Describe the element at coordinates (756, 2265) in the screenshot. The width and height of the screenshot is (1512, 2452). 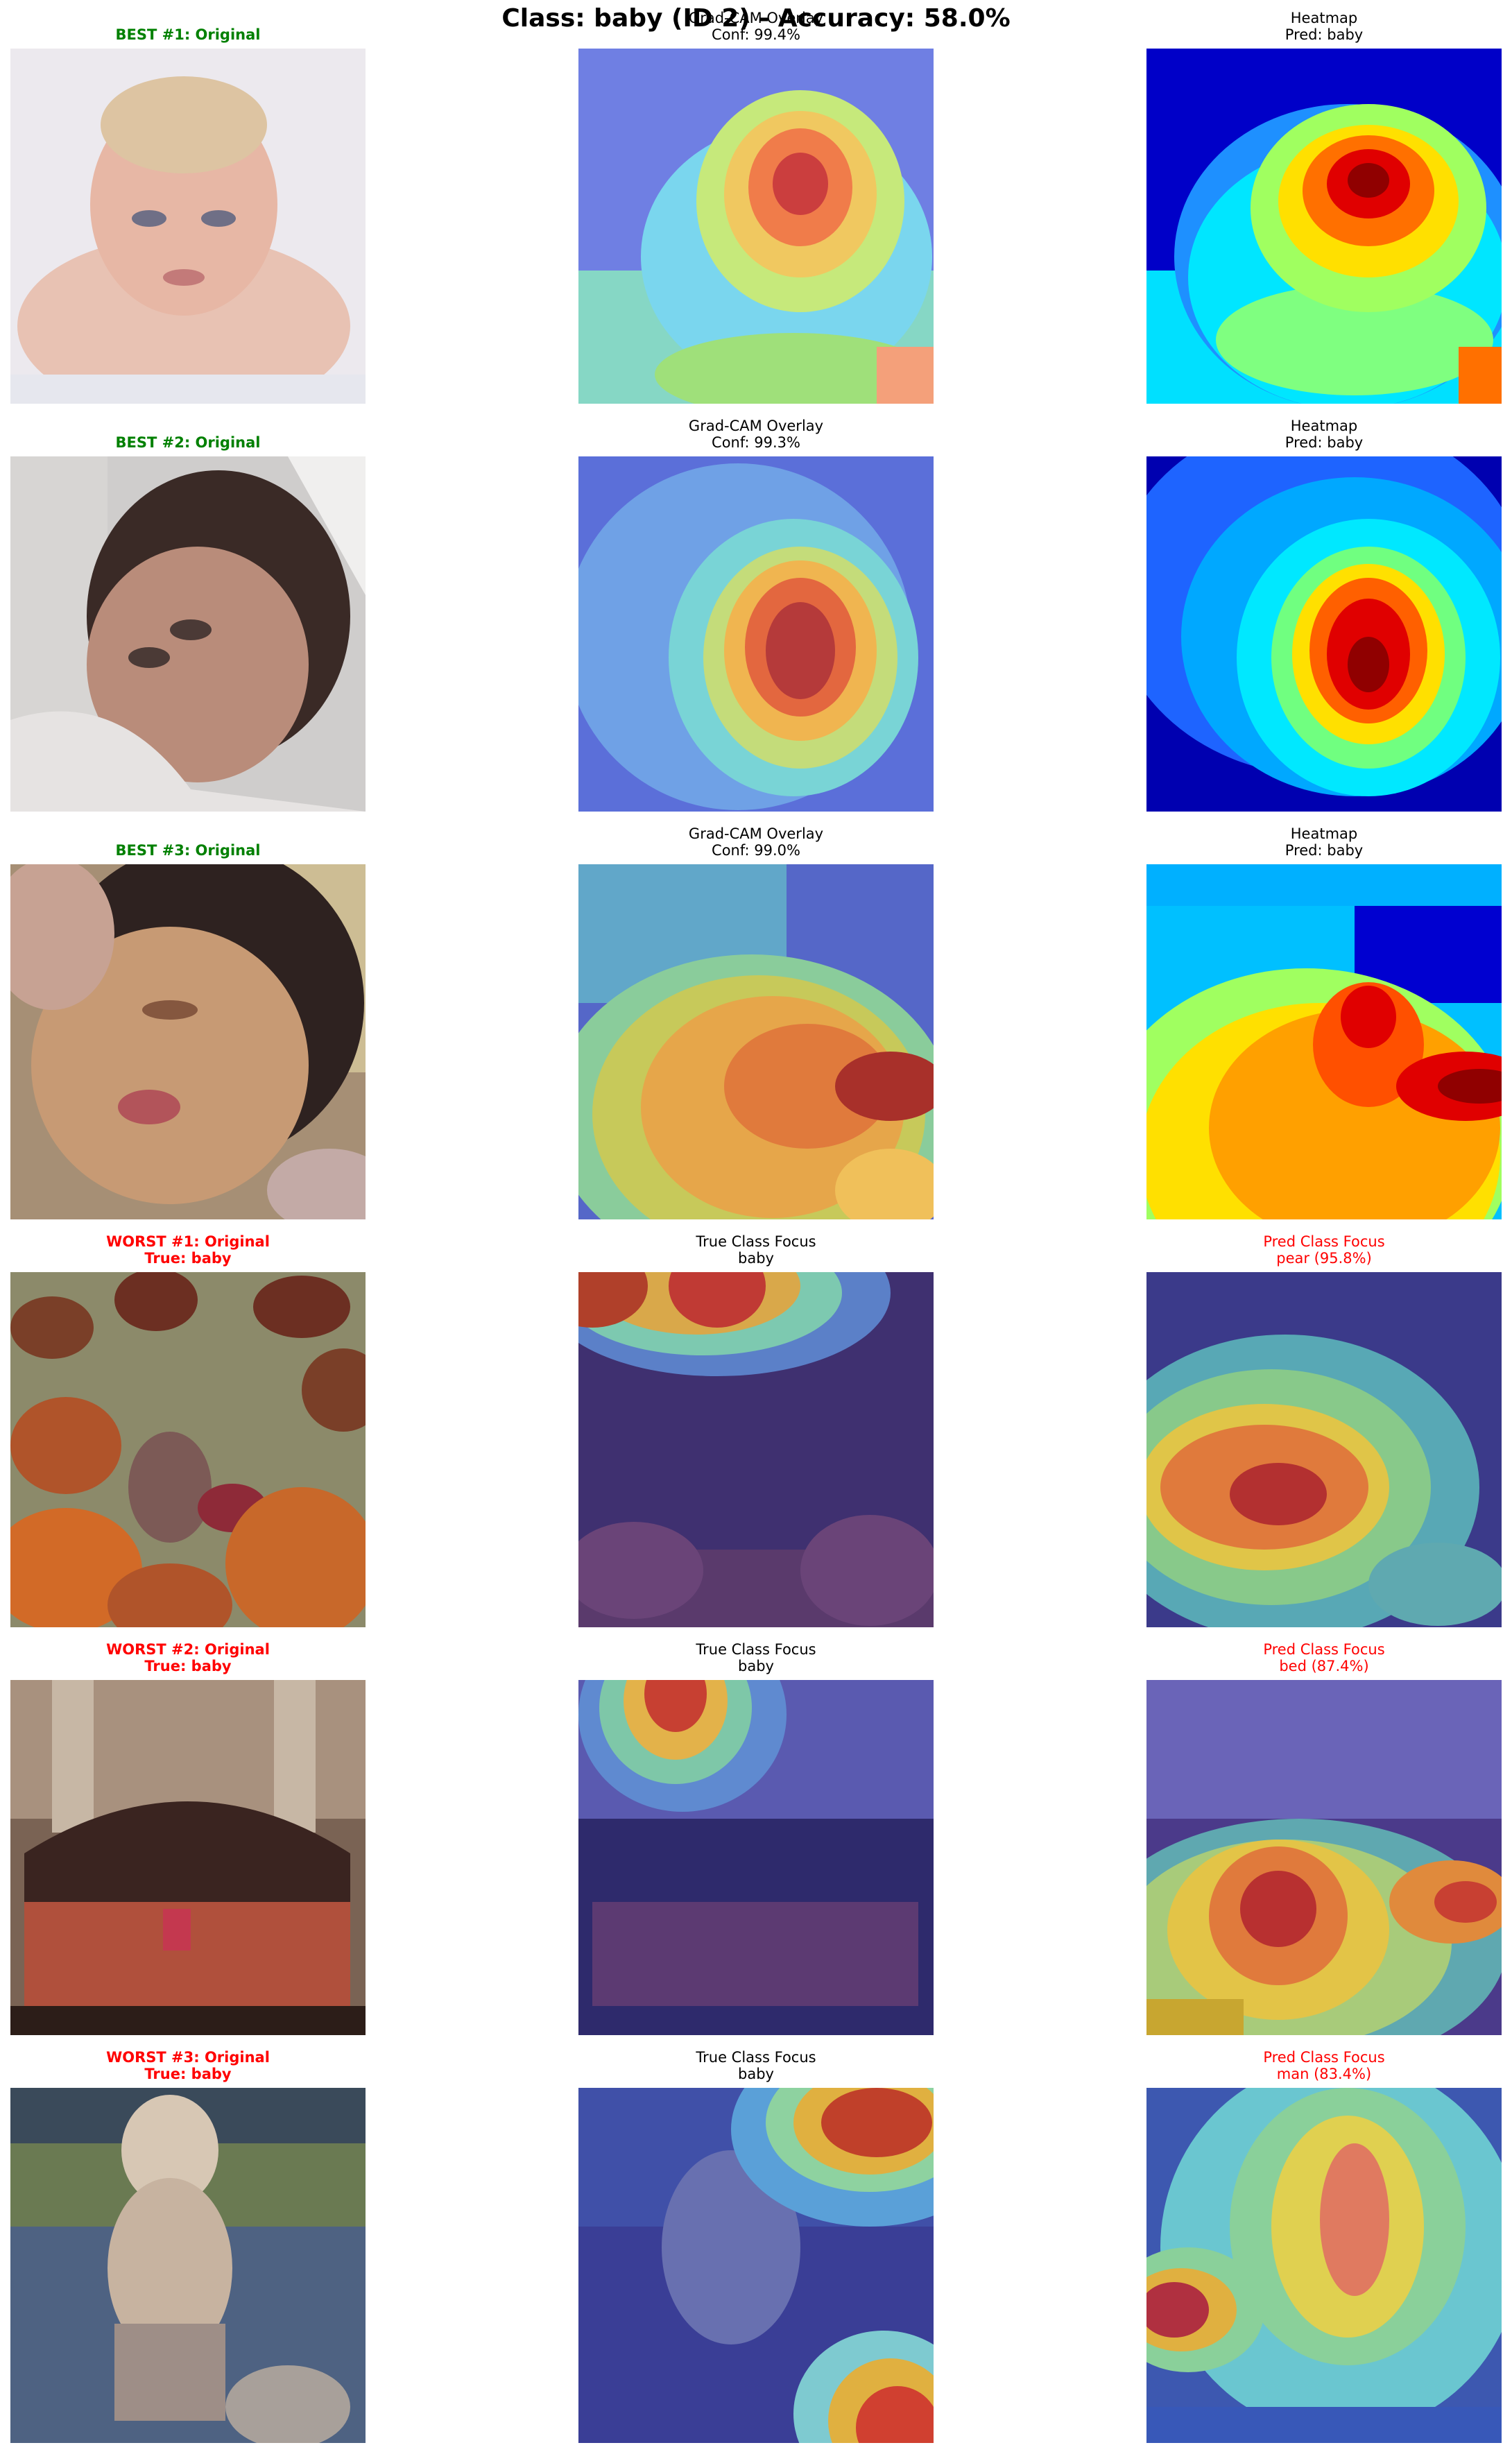
I see `row-6-true-class-overlay` at that location.